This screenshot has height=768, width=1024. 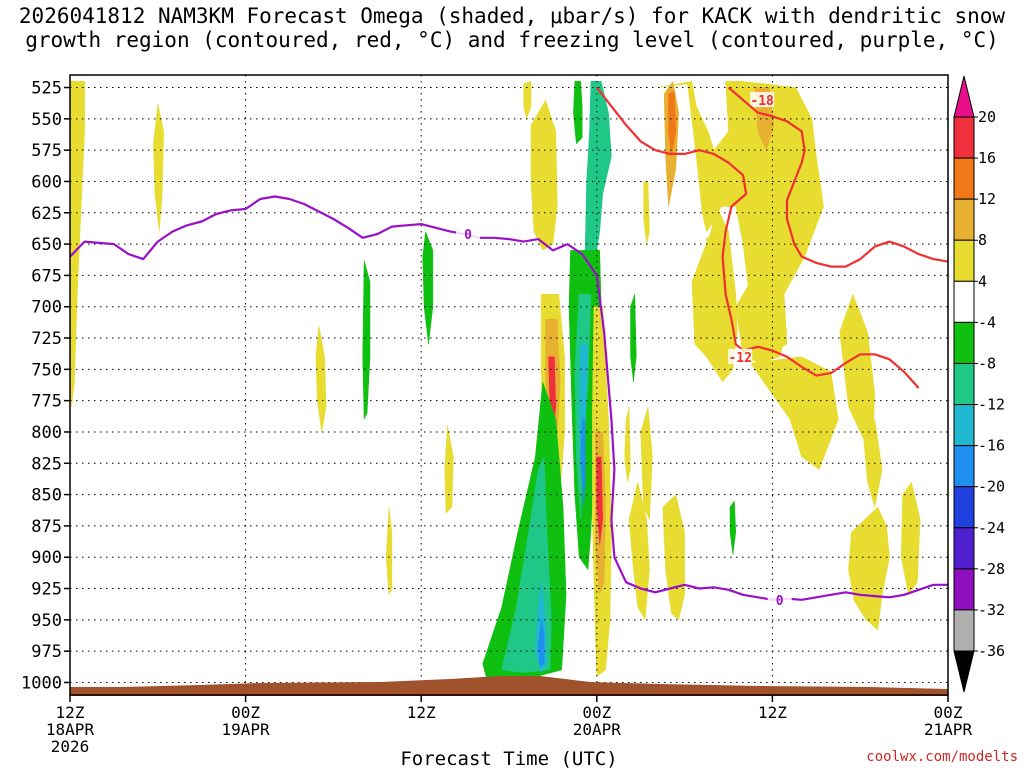 I want to click on colorbar-label: -12, so click(x=991, y=405).